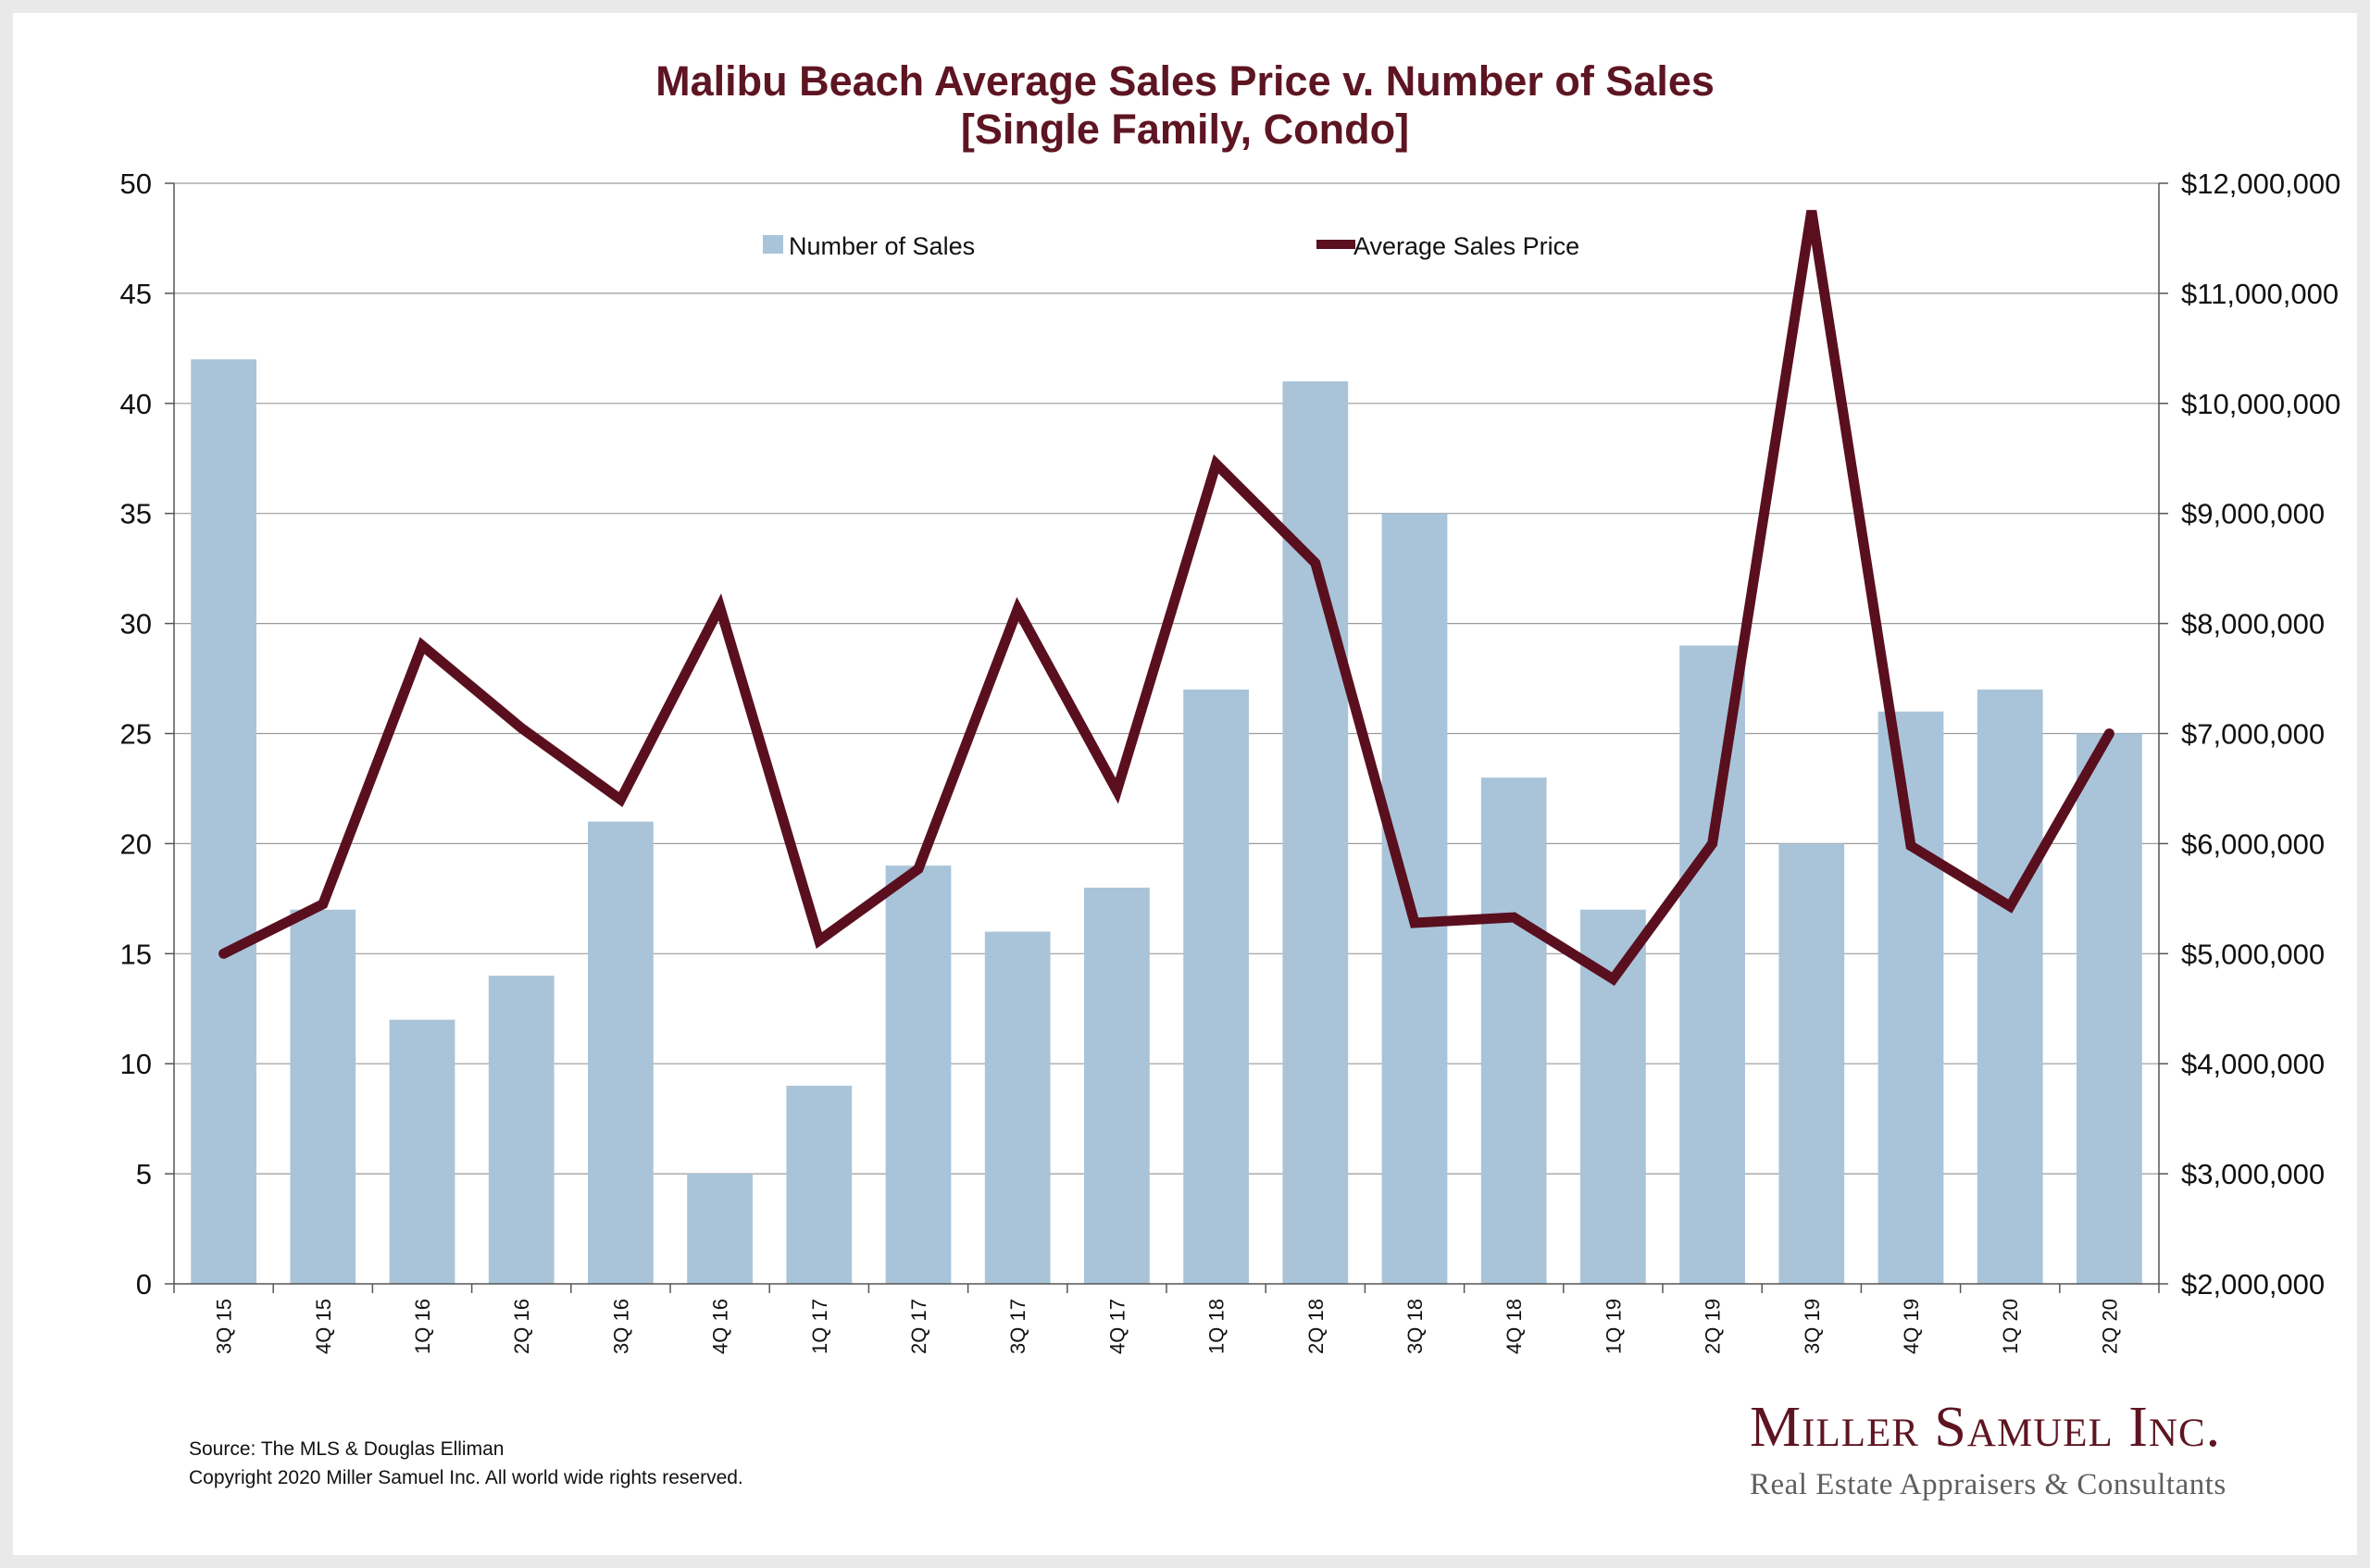 The image size is (2370, 1568). I want to click on x-axis-tick-label: 1Q 20, so click(2010, 1326).